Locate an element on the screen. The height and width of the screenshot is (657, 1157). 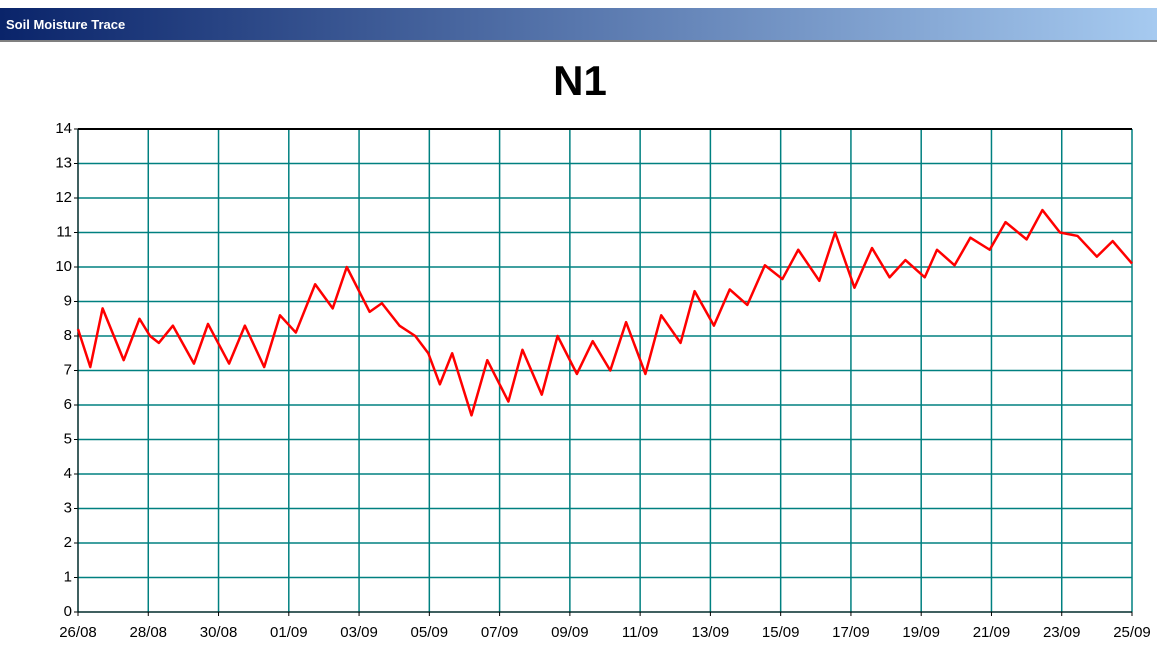
x-tick-label: 09/09 is located at coordinates (570, 632).